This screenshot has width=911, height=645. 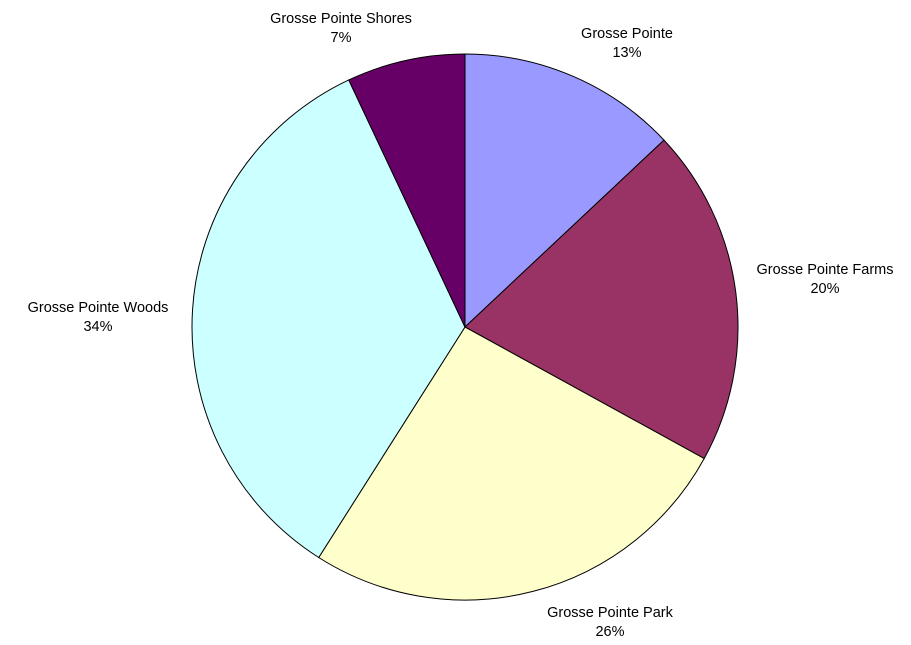 I want to click on pie-label-grosse-pointe-shores: Grosse Pointe Shores 7%, so click(x=341, y=28).